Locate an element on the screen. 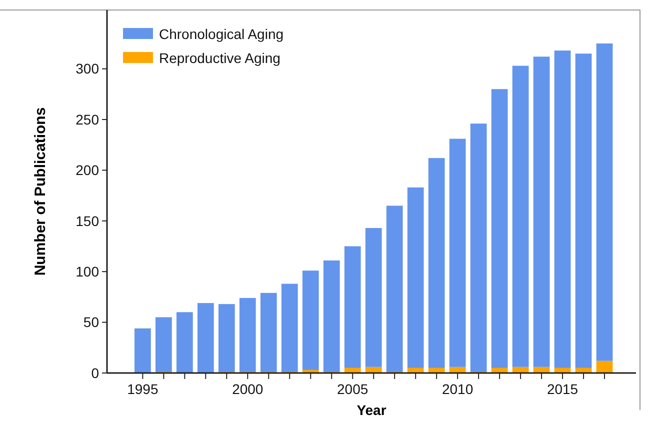 The width and height of the screenshot is (649, 425). legend-label: Chronological Aging is located at coordinates (221, 34).